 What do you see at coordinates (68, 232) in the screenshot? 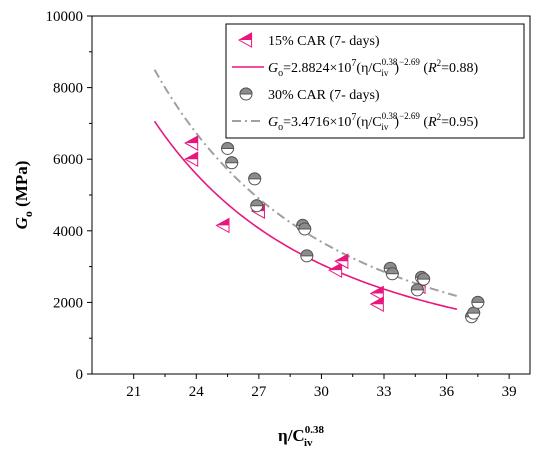
I see `y-tick-label: 4000` at bounding box center [68, 232].